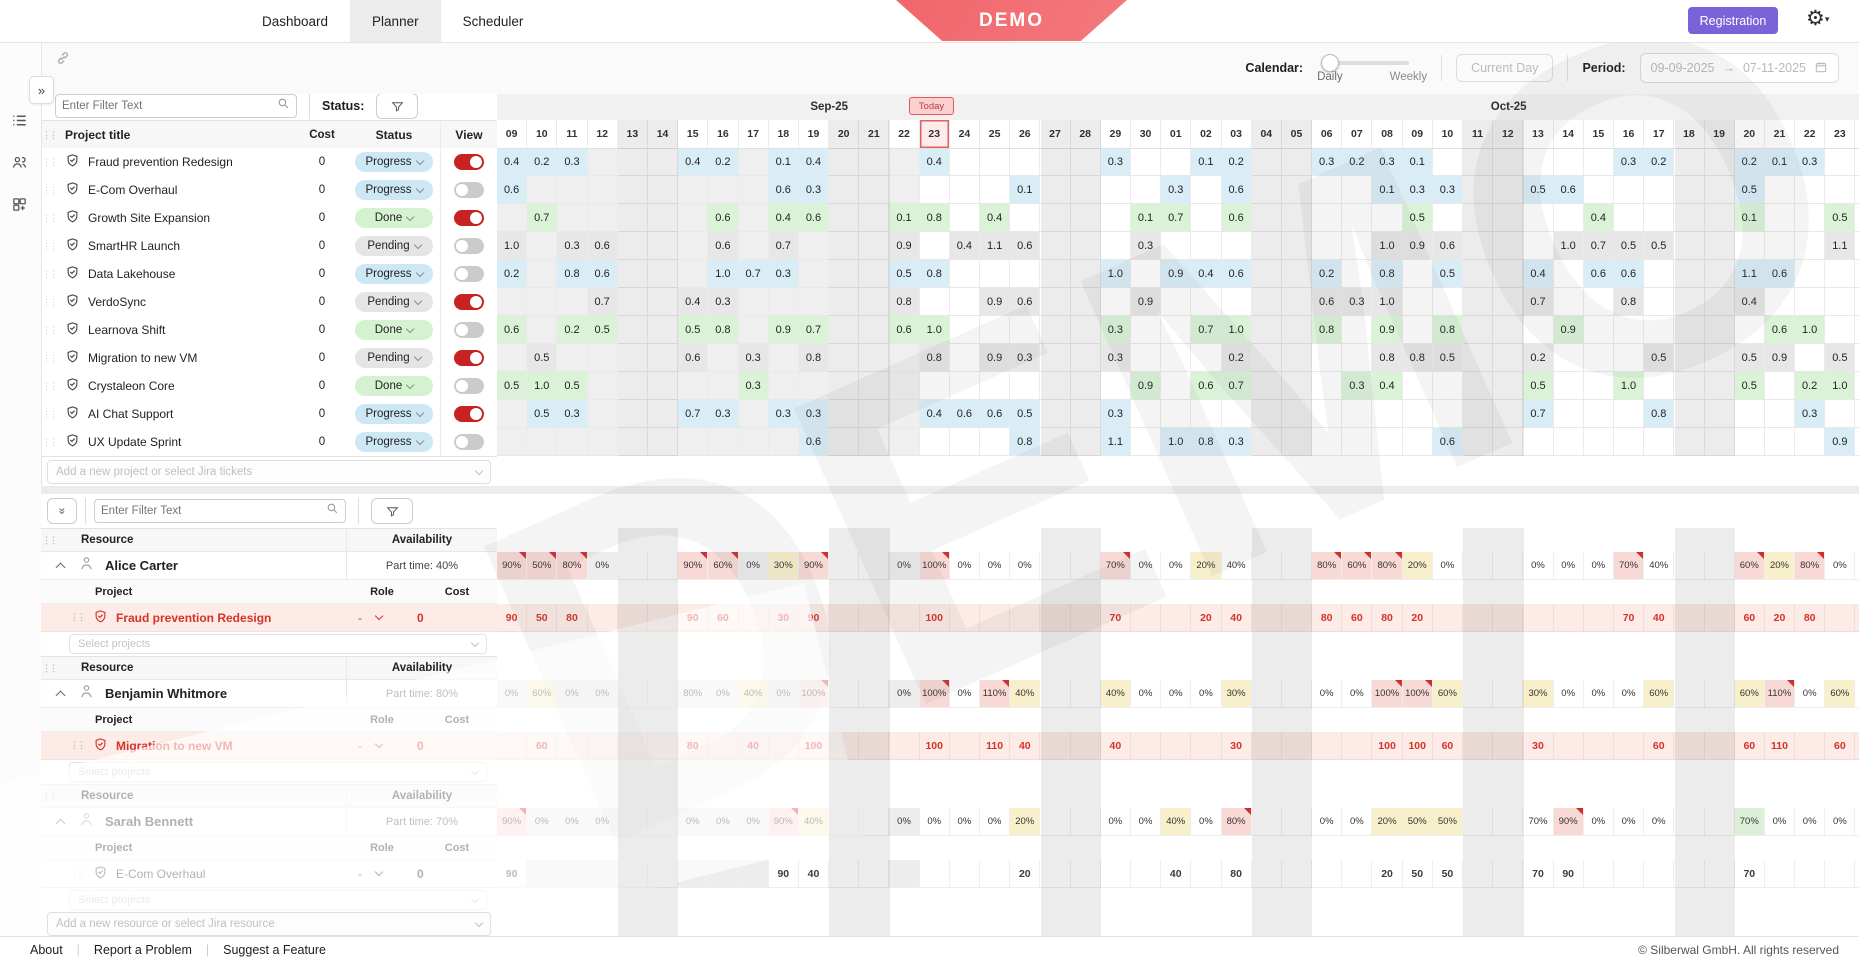 This screenshot has width=1859, height=961. What do you see at coordinates (392, 511) in the screenshot?
I see `resource-filter-button` at bounding box center [392, 511].